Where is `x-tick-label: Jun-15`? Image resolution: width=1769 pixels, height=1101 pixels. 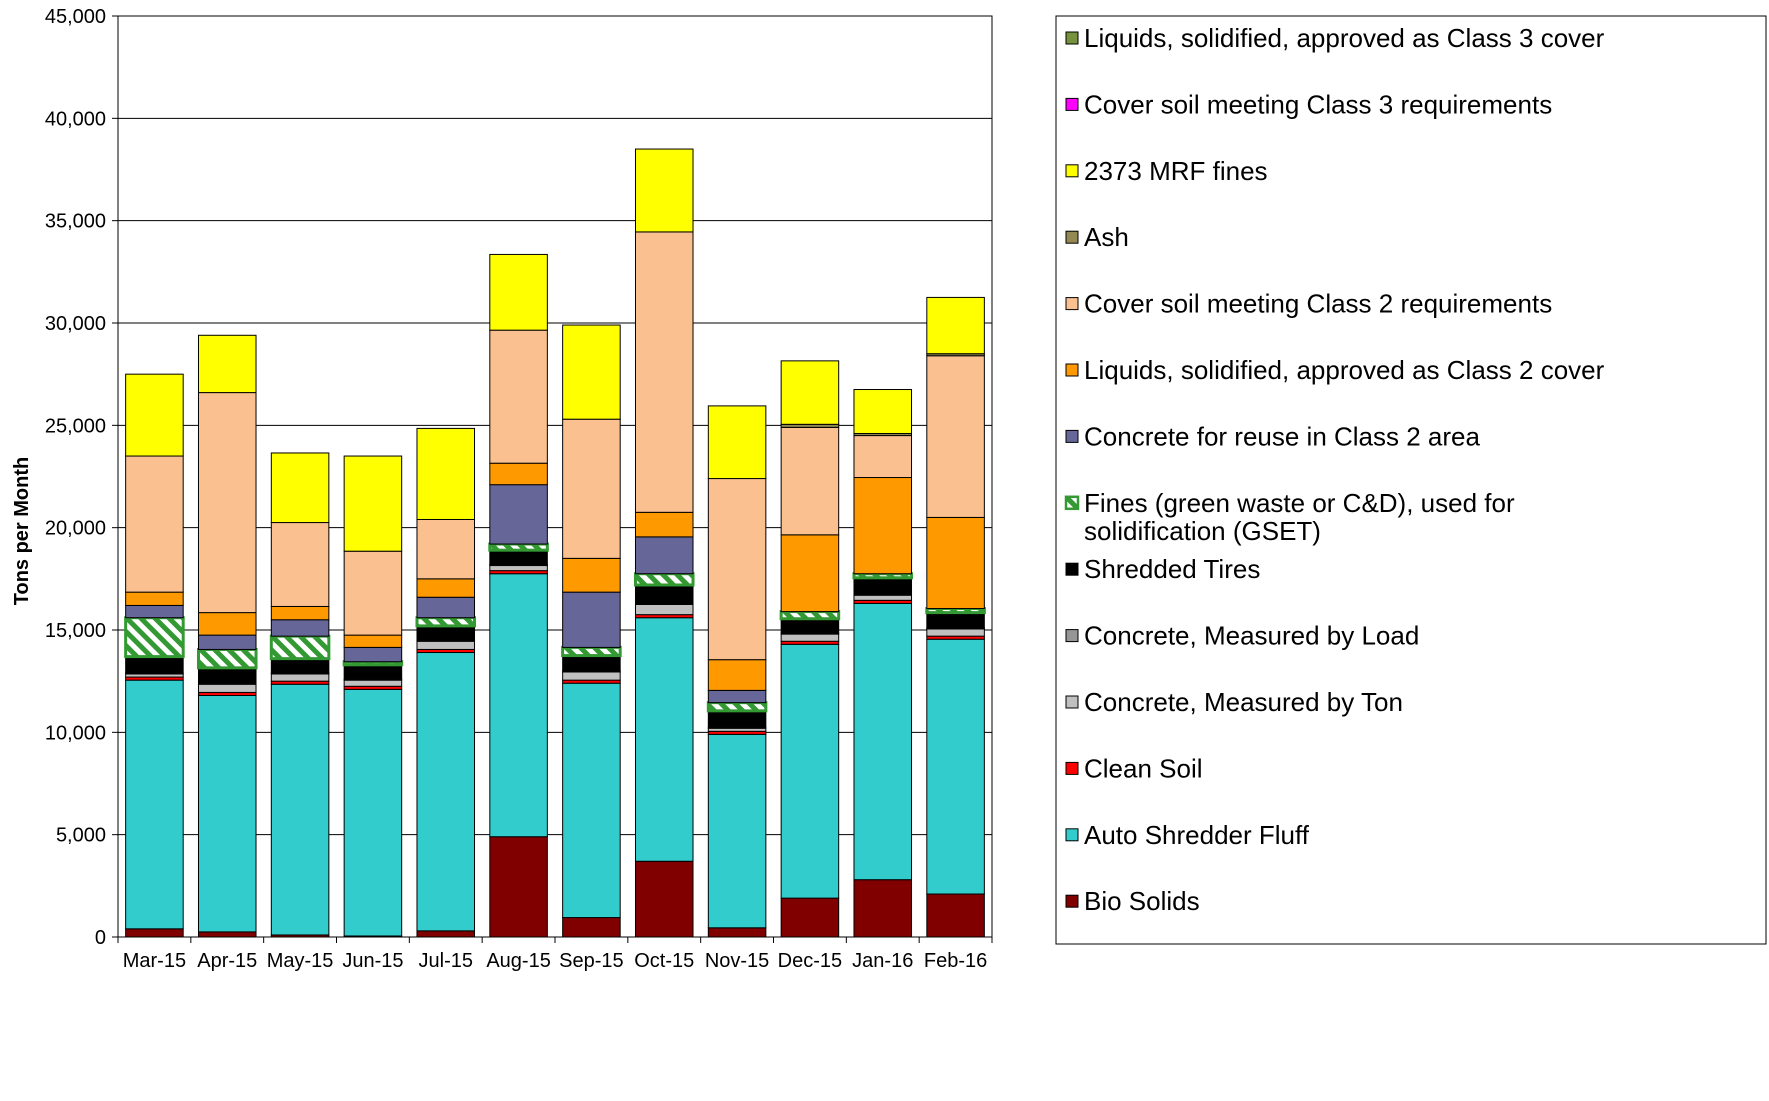
x-tick-label: Jun-15 is located at coordinates (372, 961).